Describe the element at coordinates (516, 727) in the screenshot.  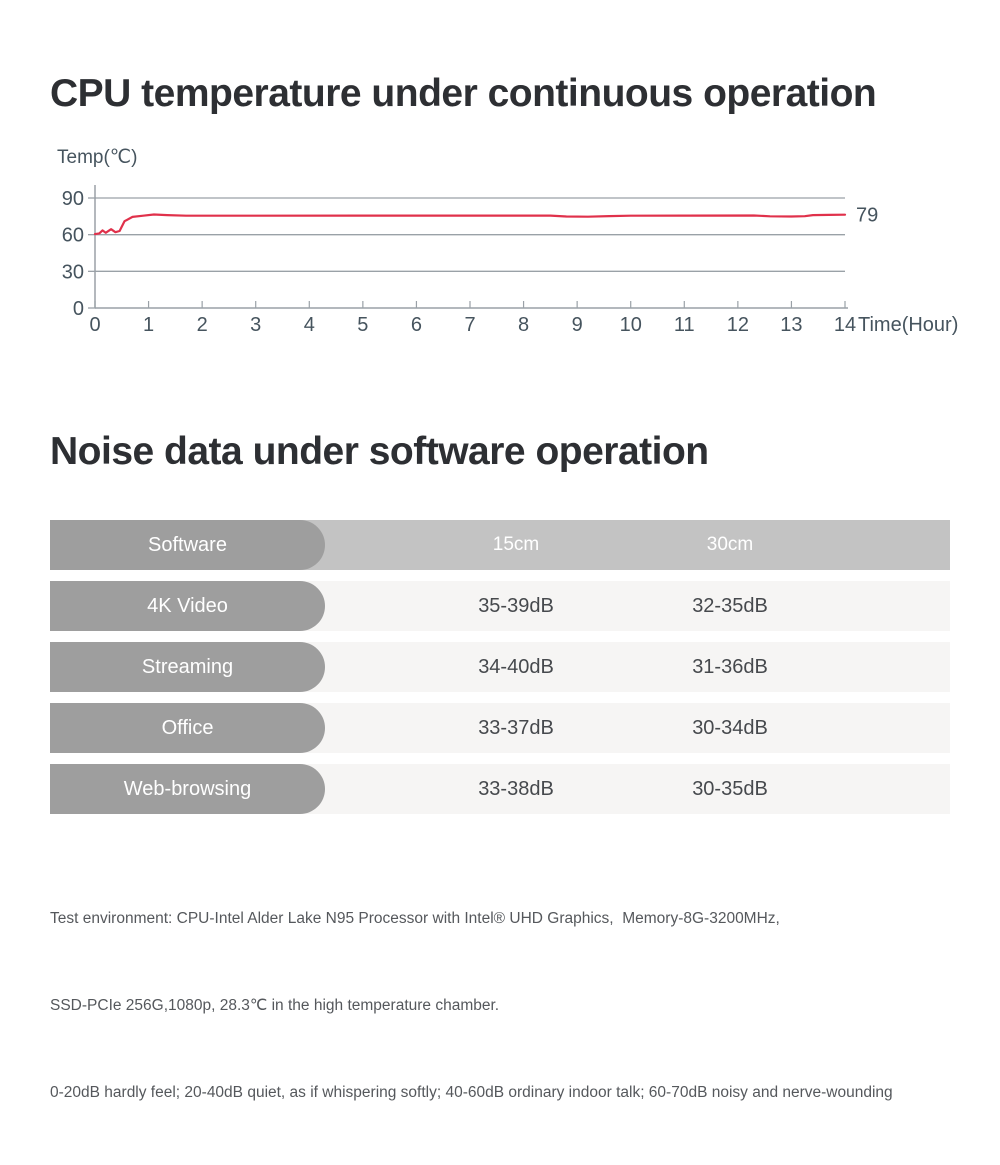
I see `cell-15cm-value: 33-37dB` at that location.